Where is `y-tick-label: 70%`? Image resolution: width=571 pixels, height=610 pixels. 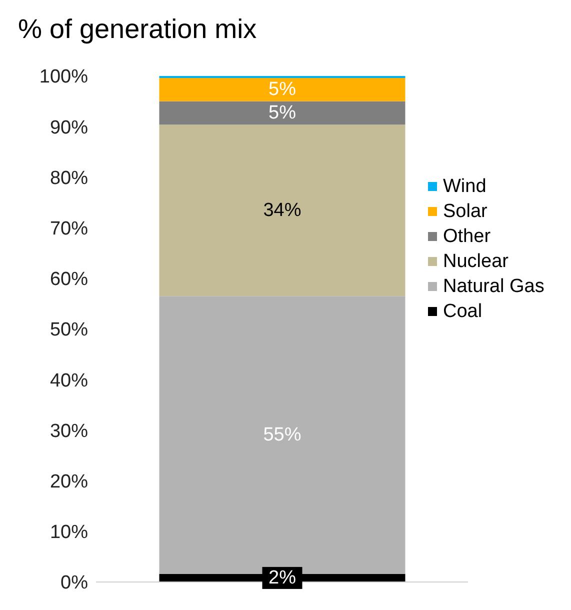
y-tick-label: 70% is located at coordinates (69, 229).